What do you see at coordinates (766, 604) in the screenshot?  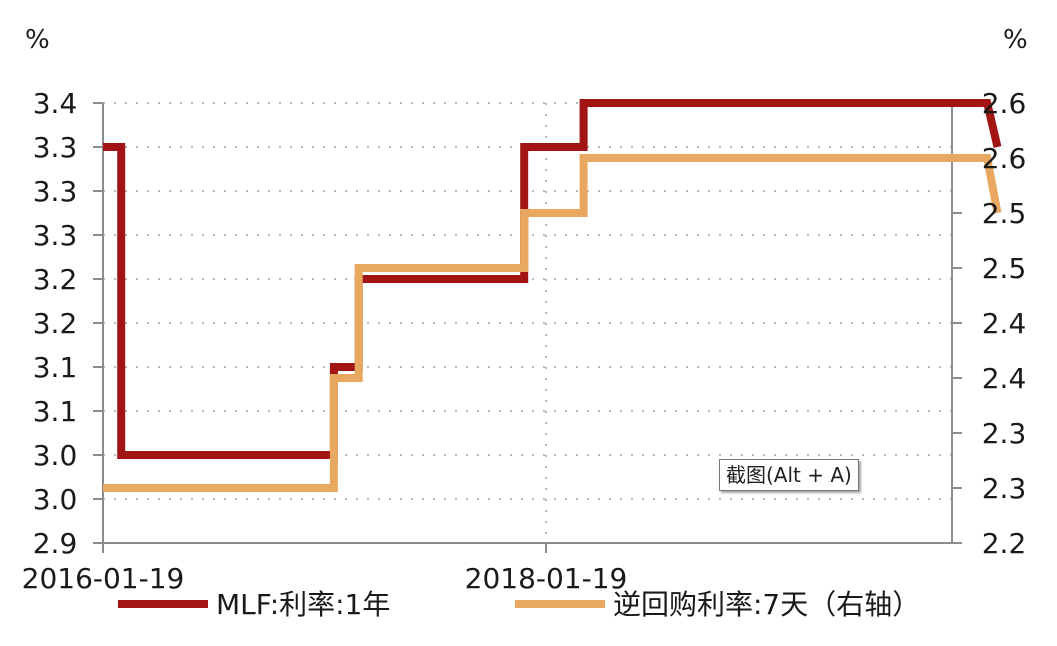 I see `legend-label-reverse-repo: 逆回购利率:7天（右轴）` at bounding box center [766, 604].